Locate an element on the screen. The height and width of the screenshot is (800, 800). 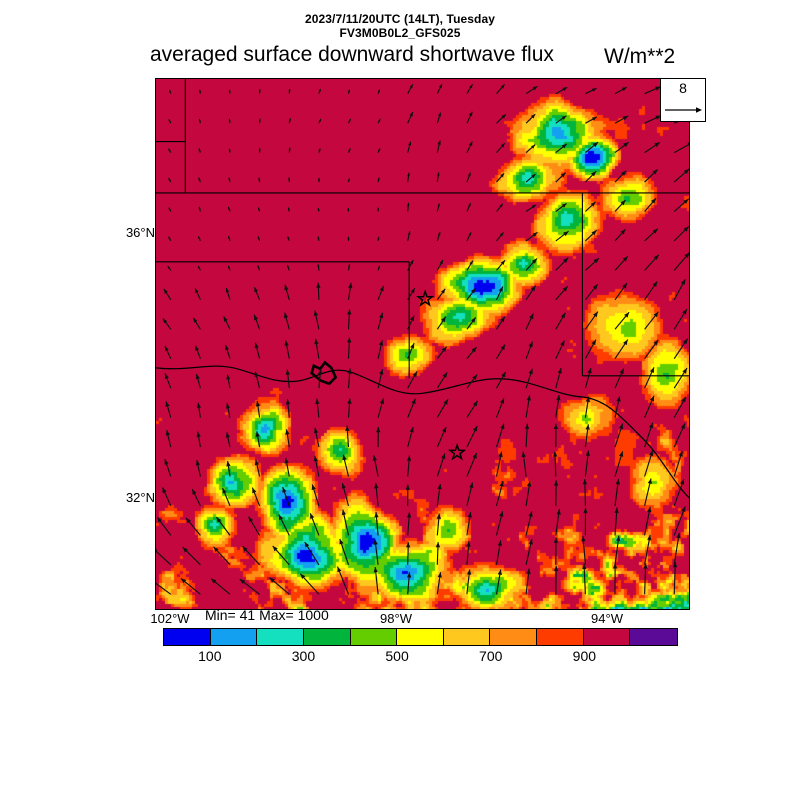
lon-tick-94w: 94°W is located at coordinates (607, 618).